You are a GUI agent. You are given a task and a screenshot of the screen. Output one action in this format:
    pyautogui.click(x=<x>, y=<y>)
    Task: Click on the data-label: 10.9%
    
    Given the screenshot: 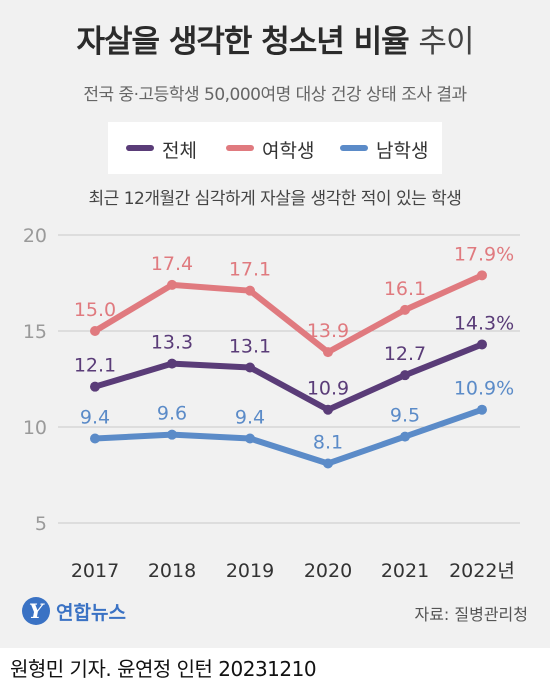 What is the action you would take?
    pyautogui.click(x=484, y=389)
    